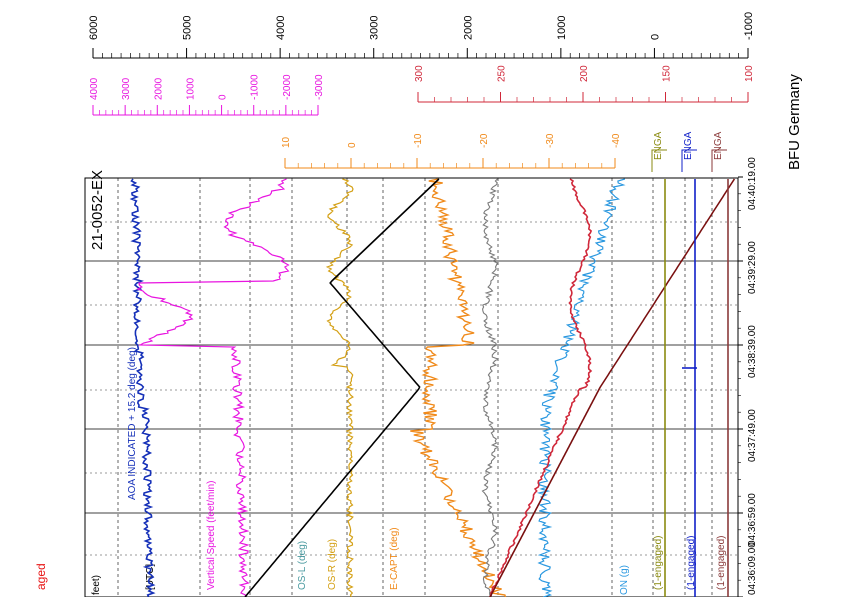  Describe the element at coordinates (749, 73) in the screenshot. I see `scale-label-red: 100` at that location.